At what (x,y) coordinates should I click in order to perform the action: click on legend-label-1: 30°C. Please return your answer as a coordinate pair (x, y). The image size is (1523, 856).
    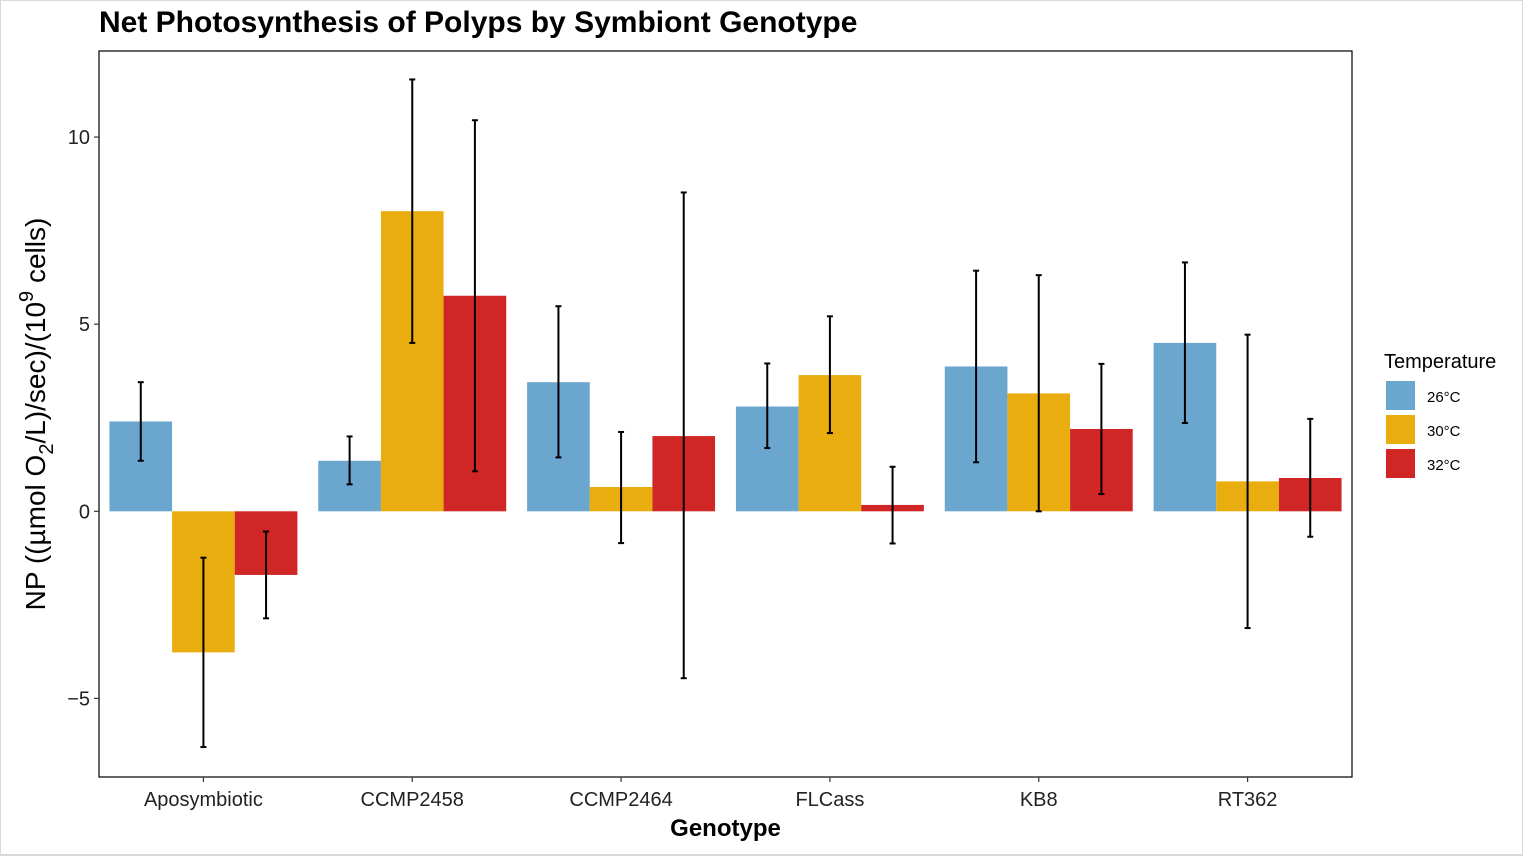
    Looking at the image, I should click on (1444, 431).